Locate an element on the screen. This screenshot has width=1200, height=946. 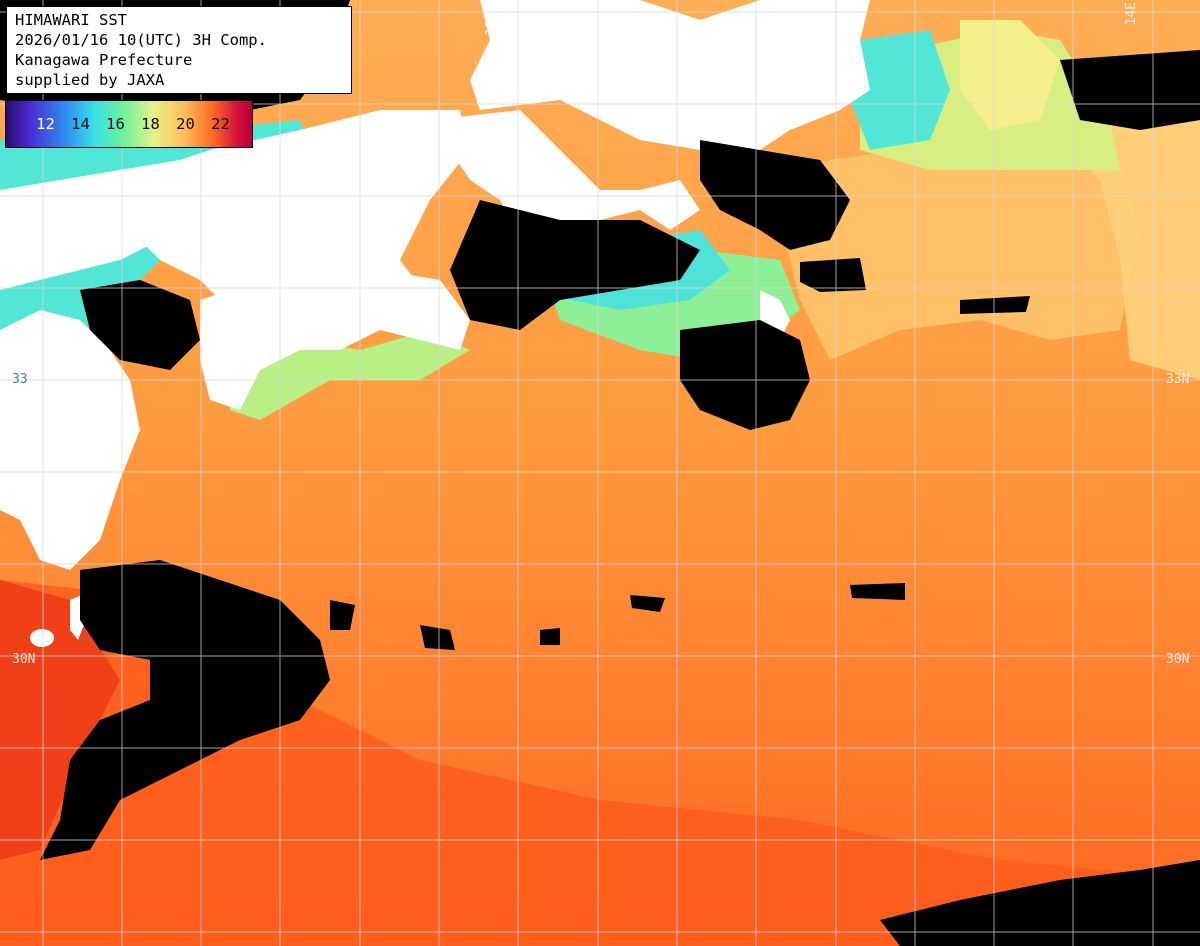
coastal-yellow-ne is located at coordinates (1010, 75).